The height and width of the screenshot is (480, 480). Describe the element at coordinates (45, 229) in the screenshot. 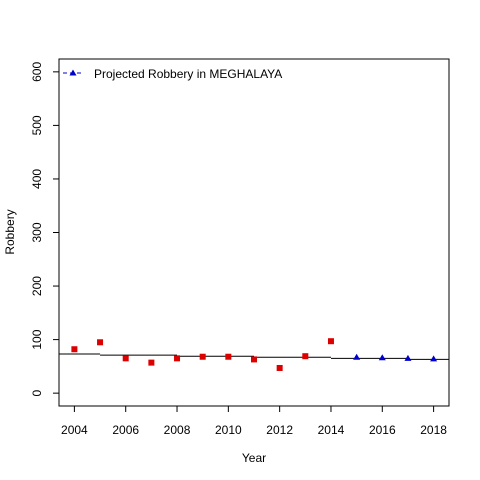

I see `y-axis: 0 100 200 300 400 500 600` at that location.